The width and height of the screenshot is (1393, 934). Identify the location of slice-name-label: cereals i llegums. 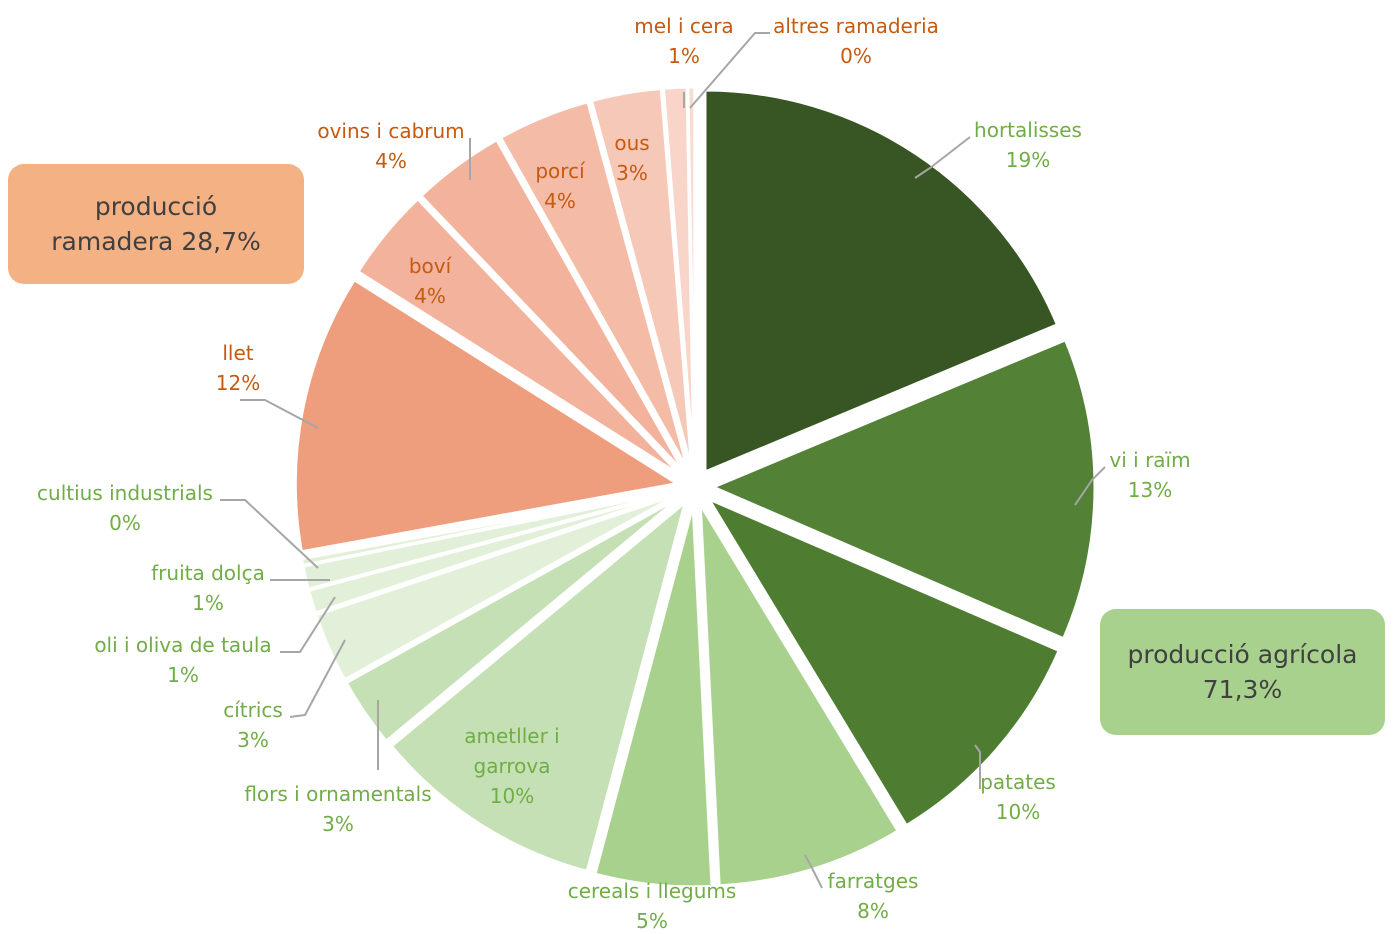
(652, 891).